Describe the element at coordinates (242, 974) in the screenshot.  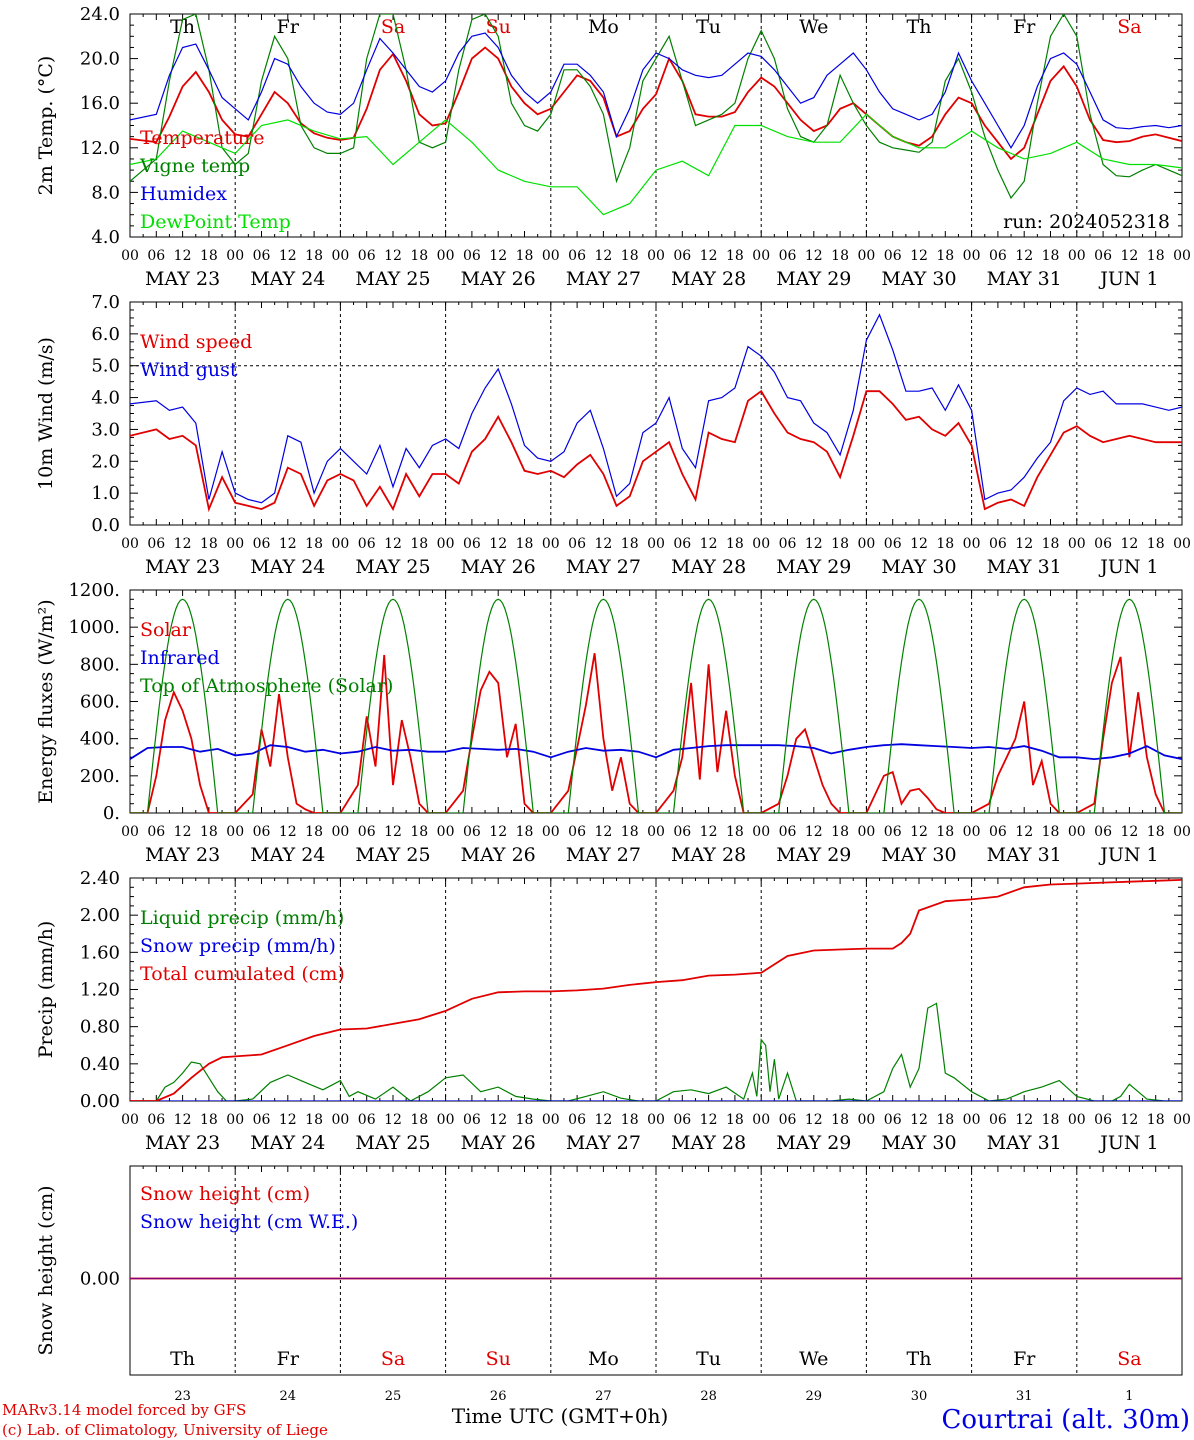
I see `legend-entry: Total cumulated (cm)` at that location.